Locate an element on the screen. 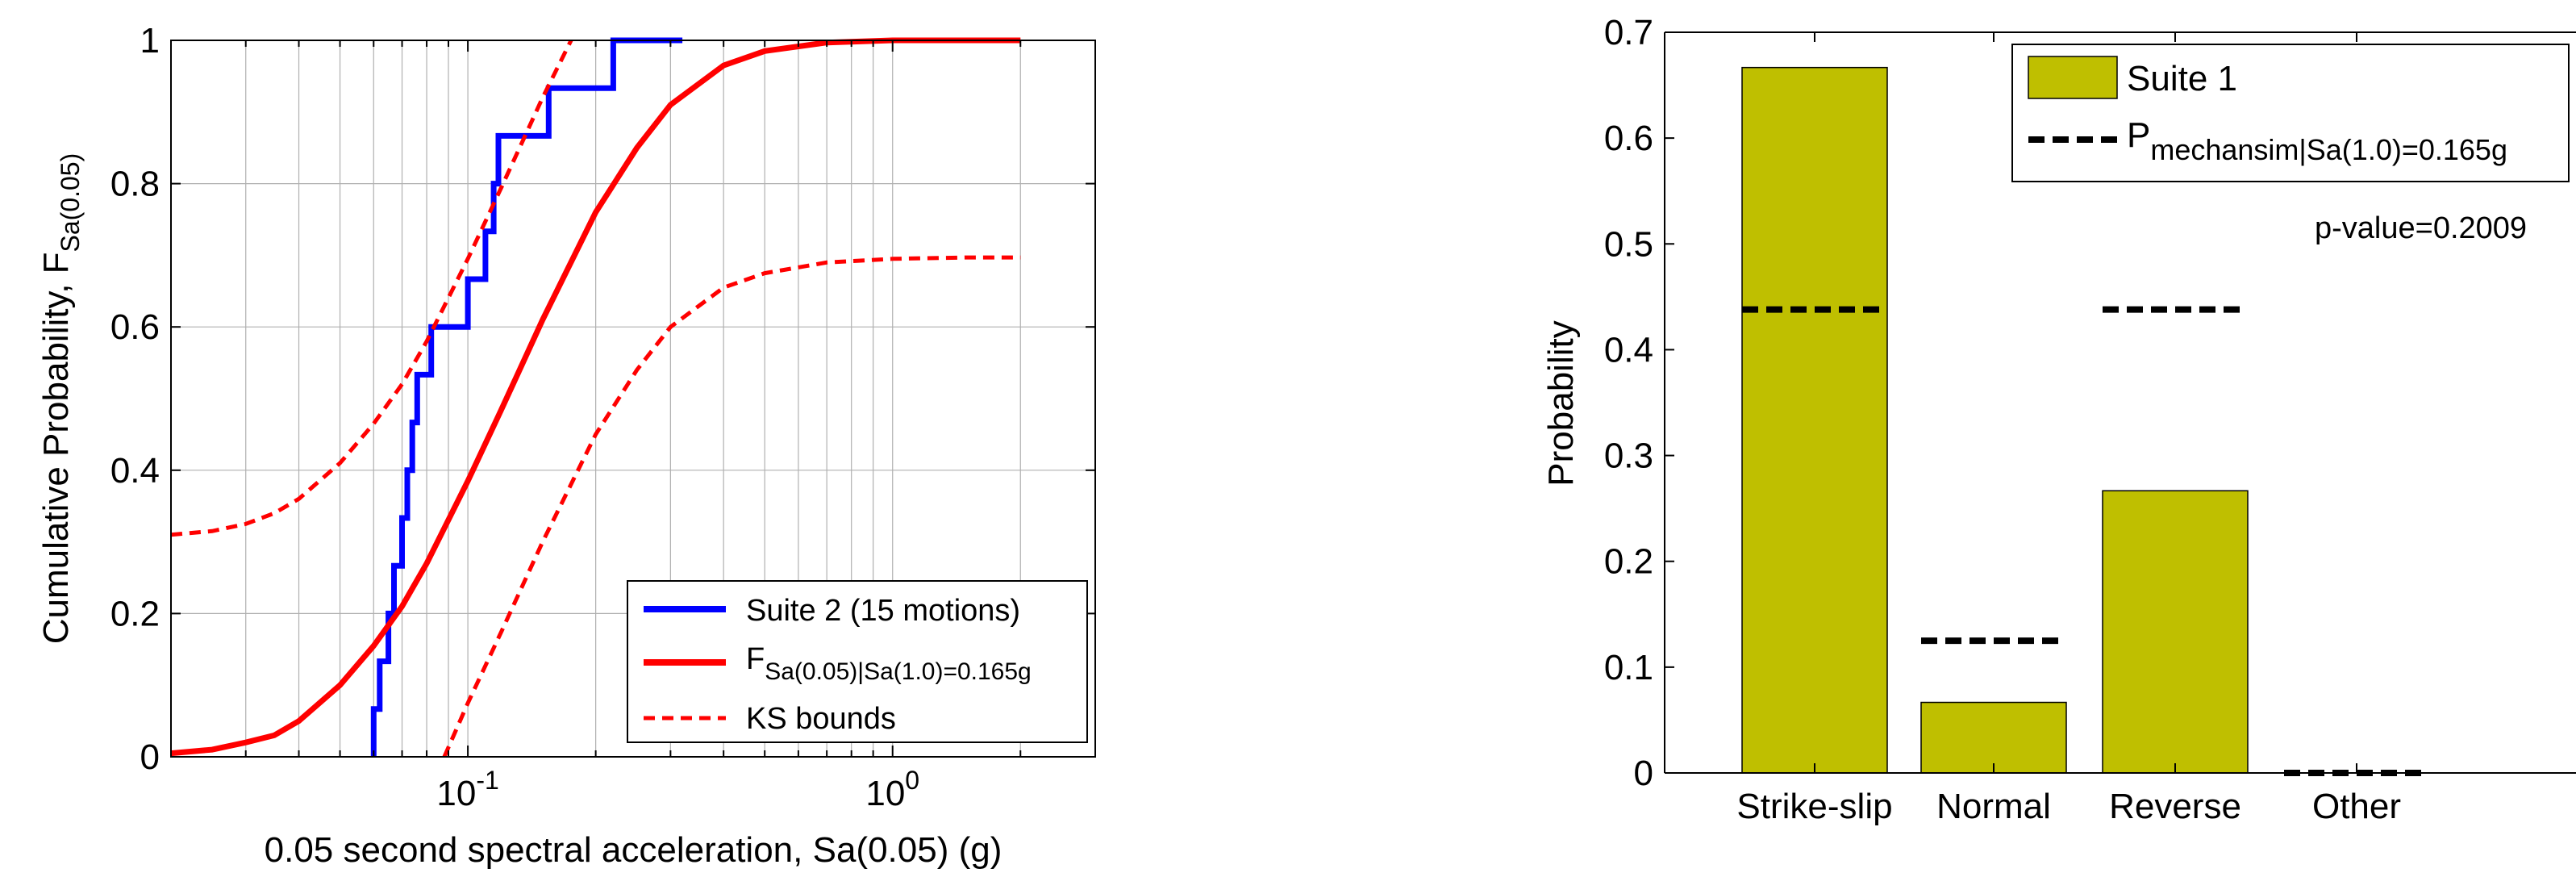 The height and width of the screenshot is (873, 2576). bar-y-tick-label: 0.5 is located at coordinates (1628, 244).